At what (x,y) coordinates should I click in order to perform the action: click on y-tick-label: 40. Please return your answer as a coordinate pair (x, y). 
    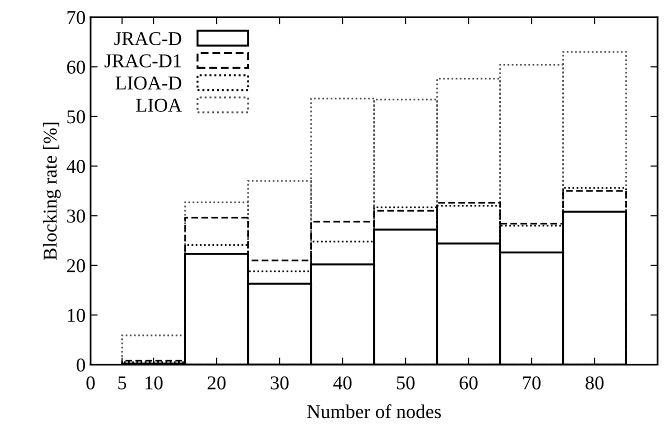
    Looking at the image, I should click on (75, 167).